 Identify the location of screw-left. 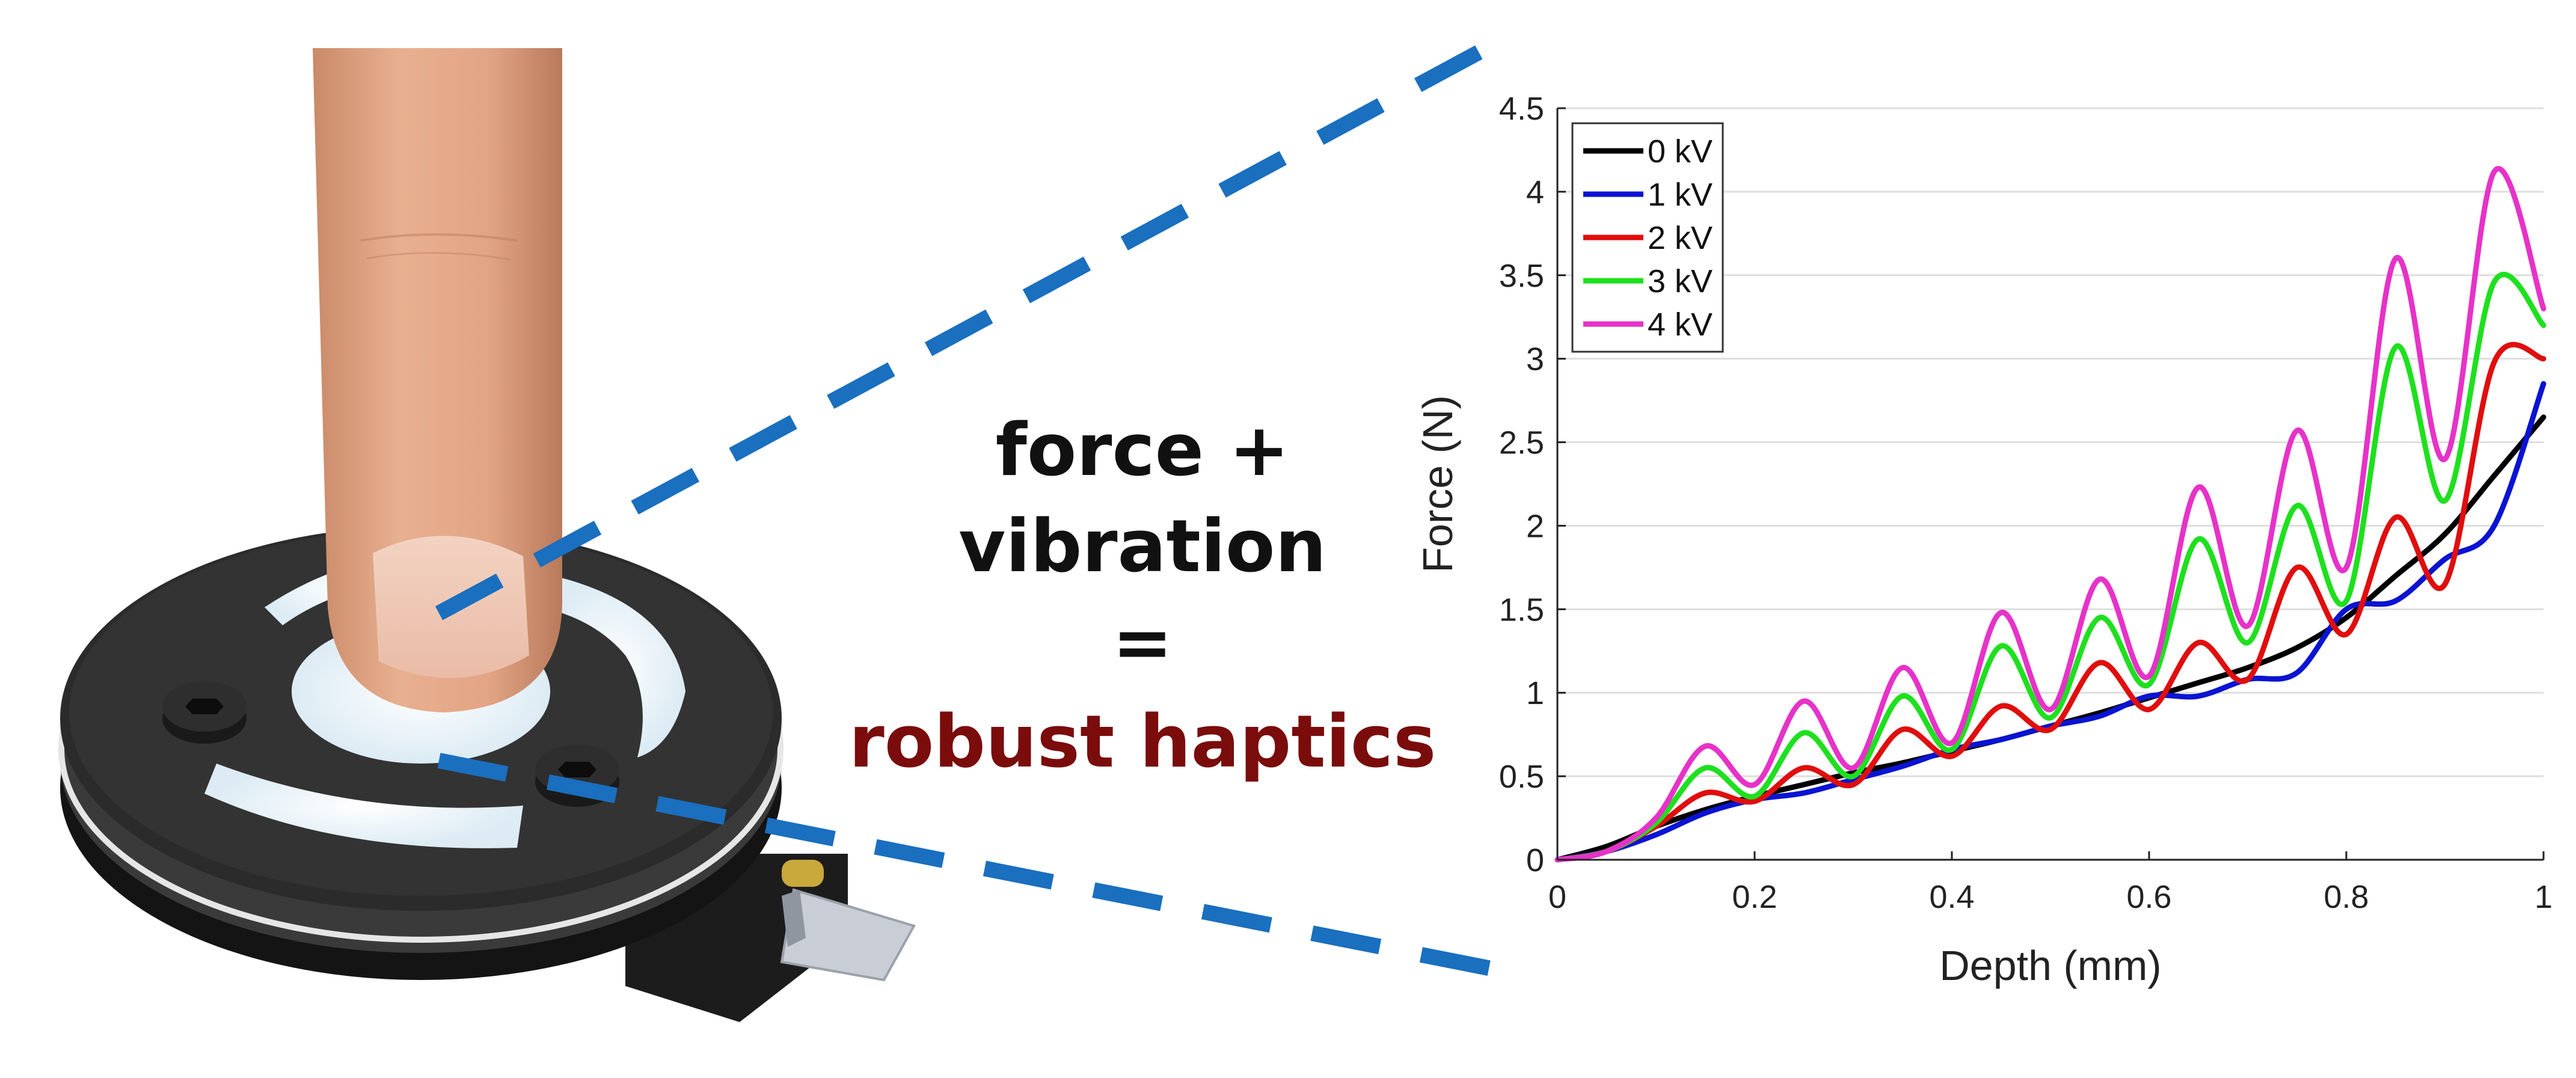
(204, 712).